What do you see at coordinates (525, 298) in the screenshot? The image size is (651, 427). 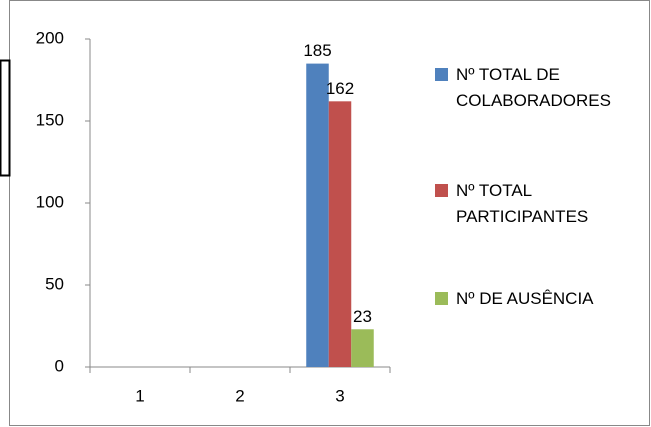 I see `legend-label: Nº DE AUSÊNCIA` at bounding box center [525, 298].